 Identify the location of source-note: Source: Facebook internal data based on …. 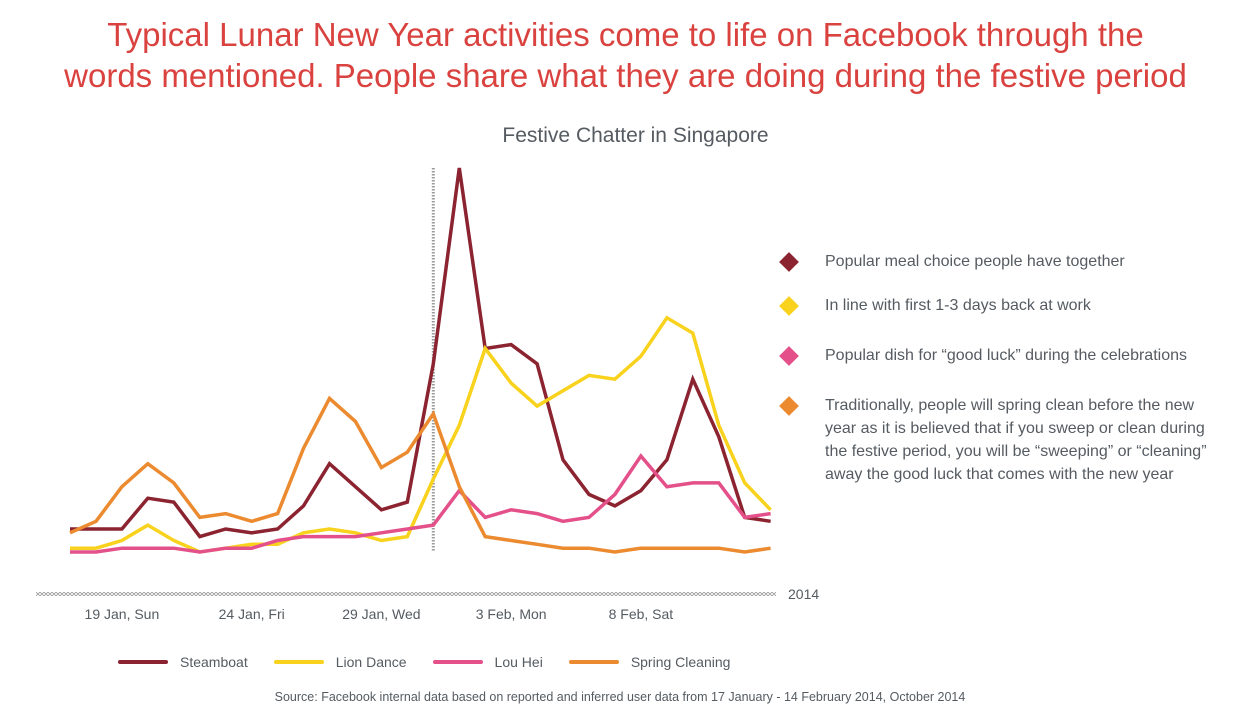
(620, 697).